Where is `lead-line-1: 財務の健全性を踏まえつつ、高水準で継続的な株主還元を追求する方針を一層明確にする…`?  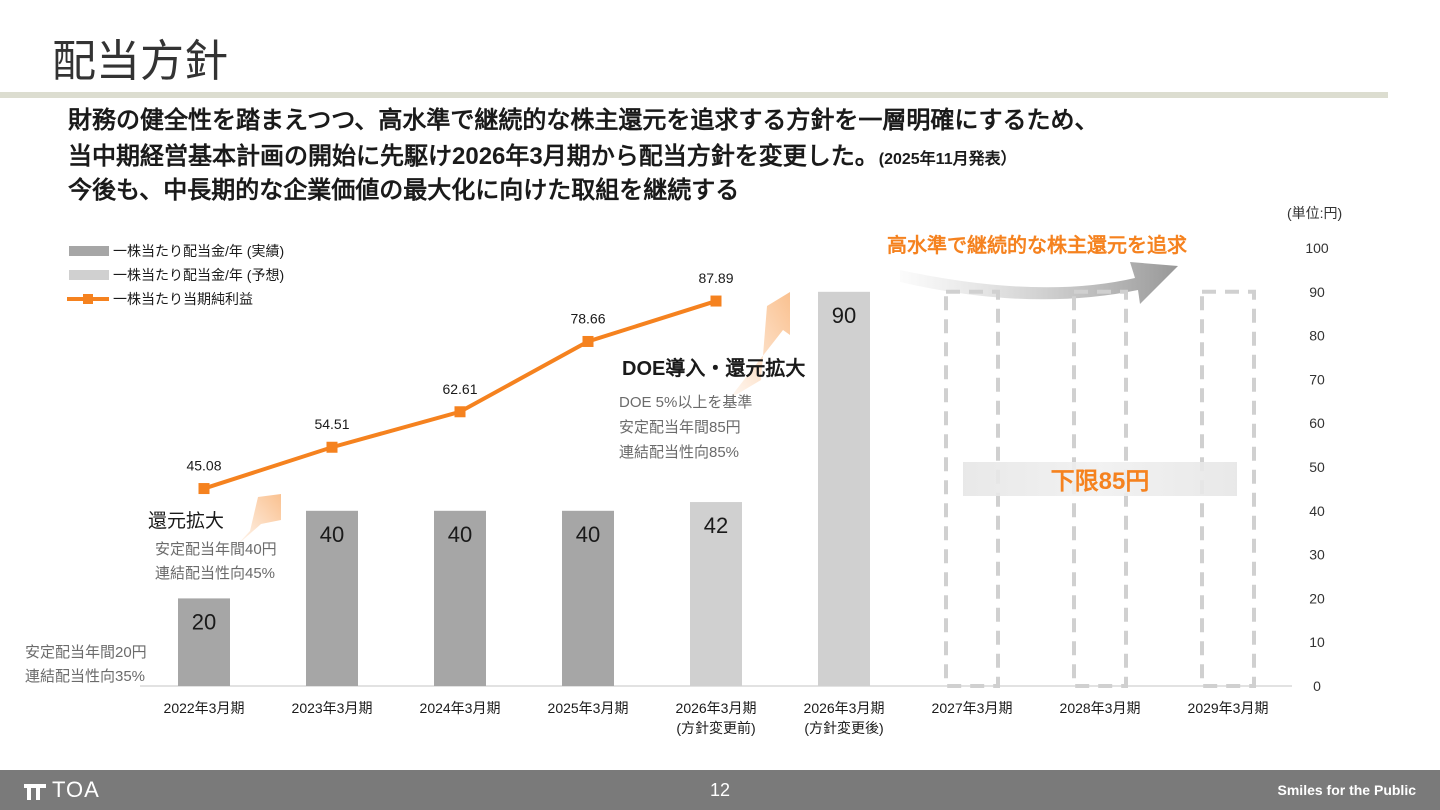 lead-line-1: 財務の健全性を踏まえつつ、高水準で継続的な株主還元を追求する方針を一層明確にする… is located at coordinates (583, 120).